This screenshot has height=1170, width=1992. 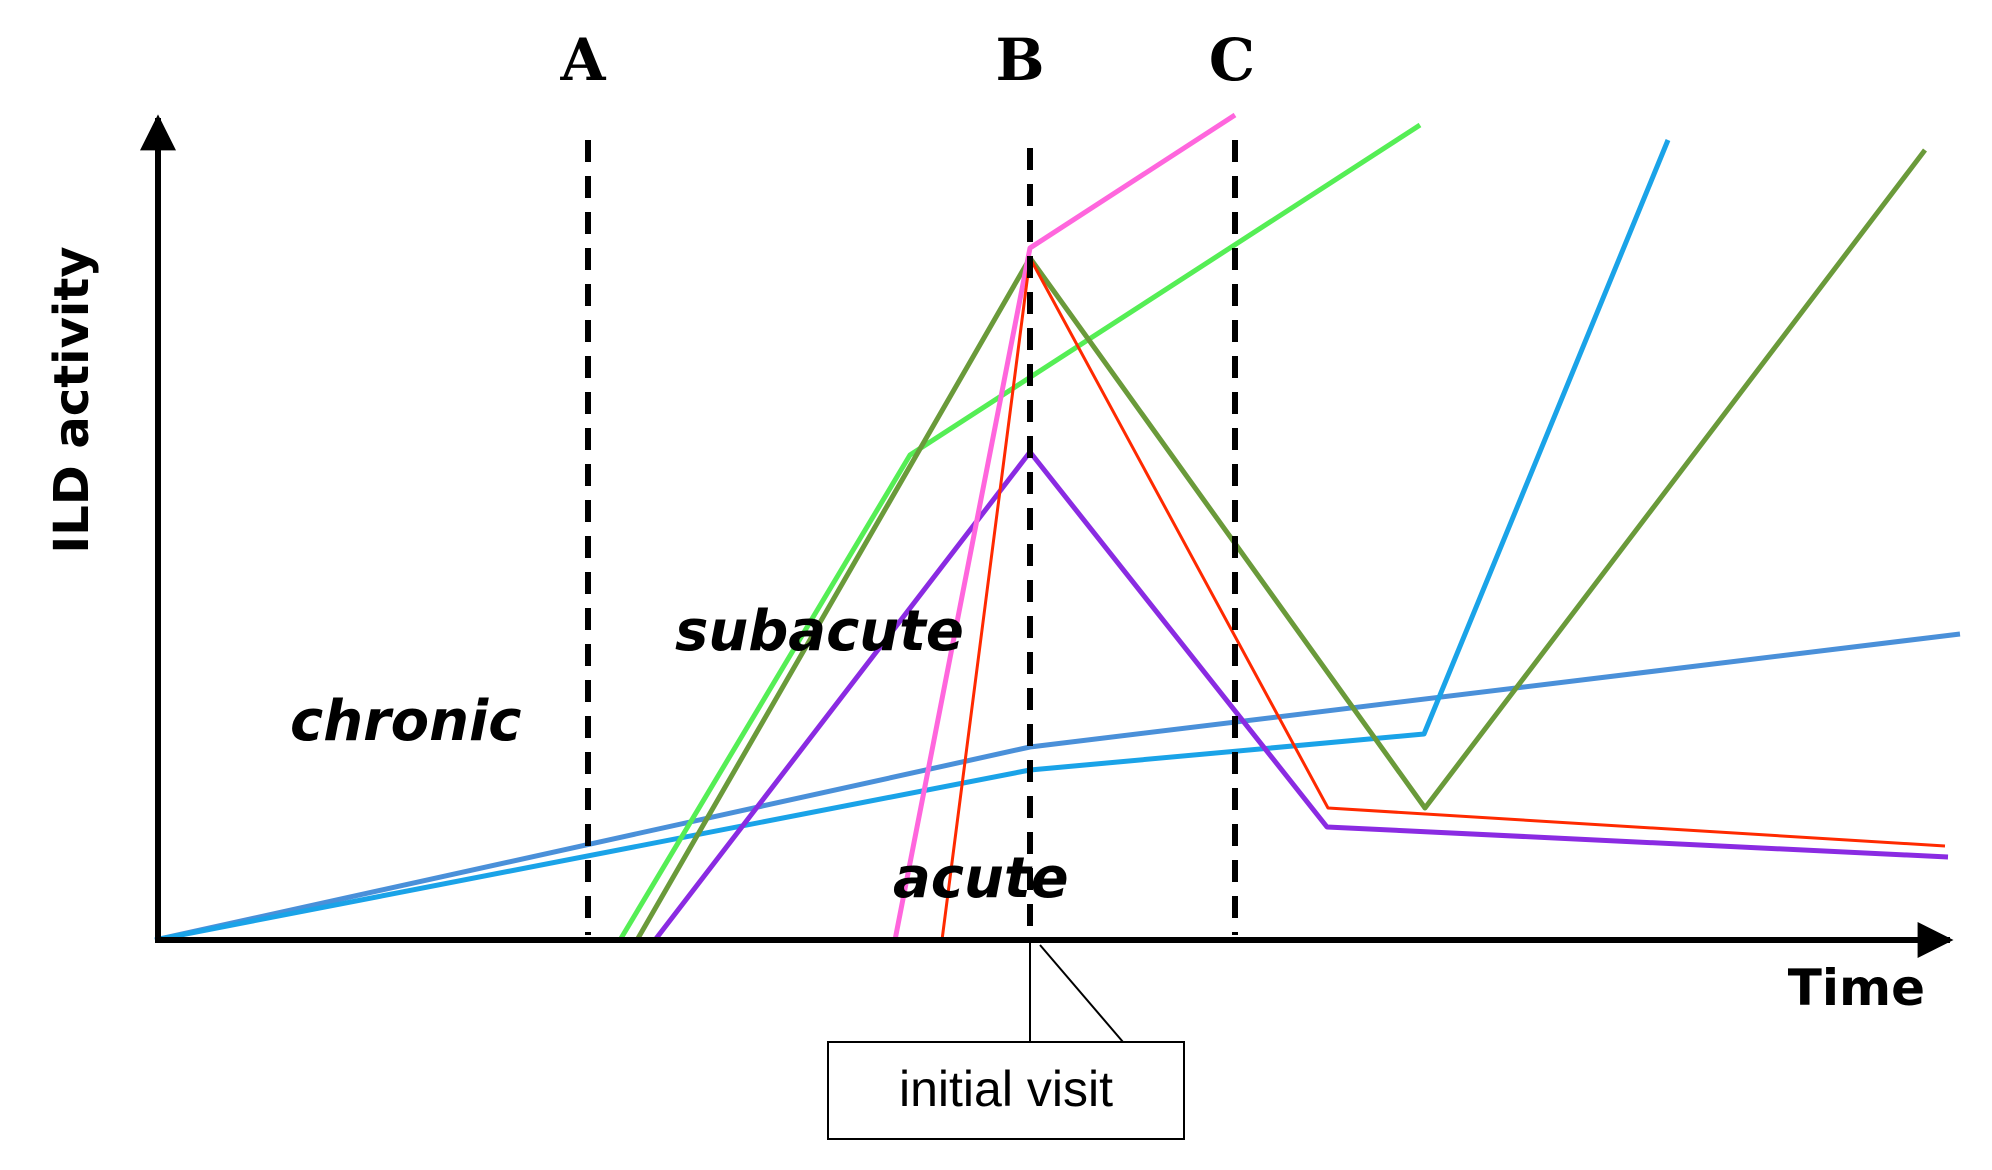 What do you see at coordinates (1064, 526) in the screenshot?
I see `curve-acute-progressive` at bounding box center [1064, 526].